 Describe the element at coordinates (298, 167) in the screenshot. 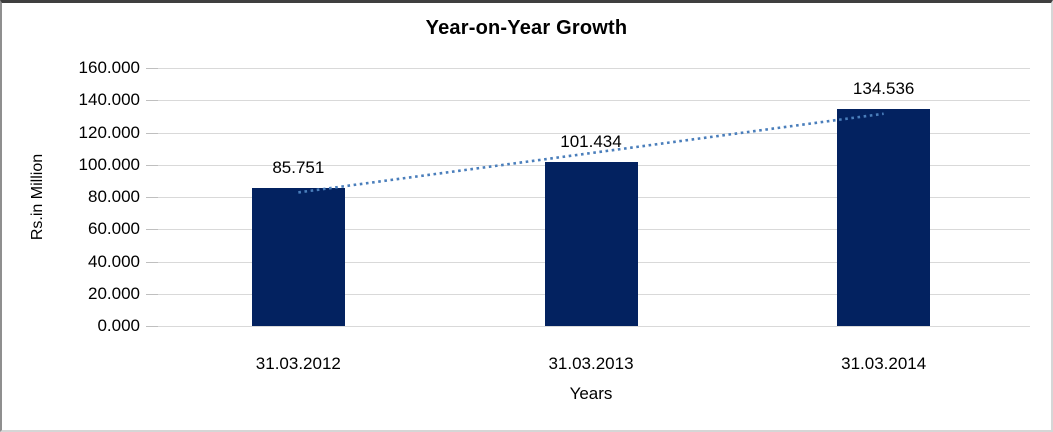

I see `bar-value-label: 85.751` at that location.